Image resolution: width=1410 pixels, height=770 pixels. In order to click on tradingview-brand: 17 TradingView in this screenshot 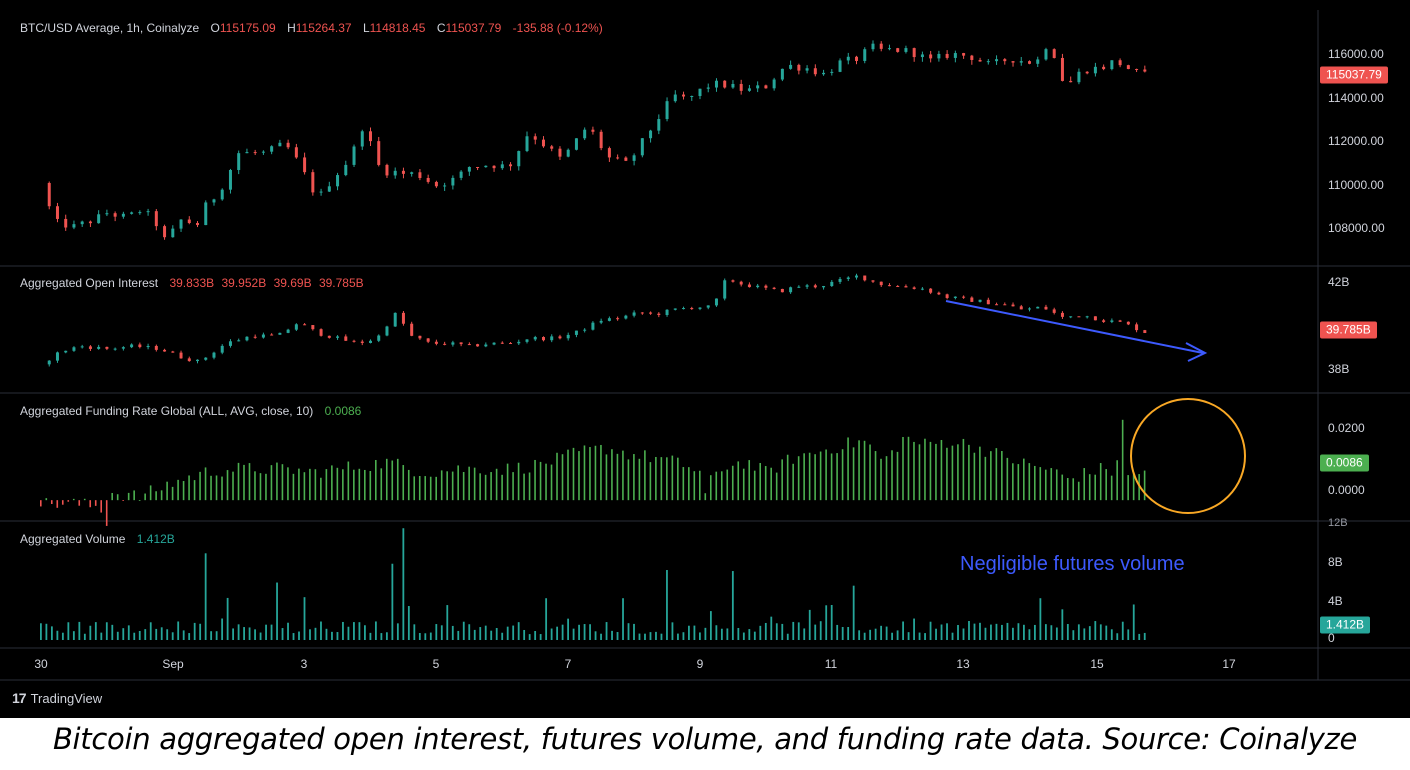, I will do `click(57, 698)`.